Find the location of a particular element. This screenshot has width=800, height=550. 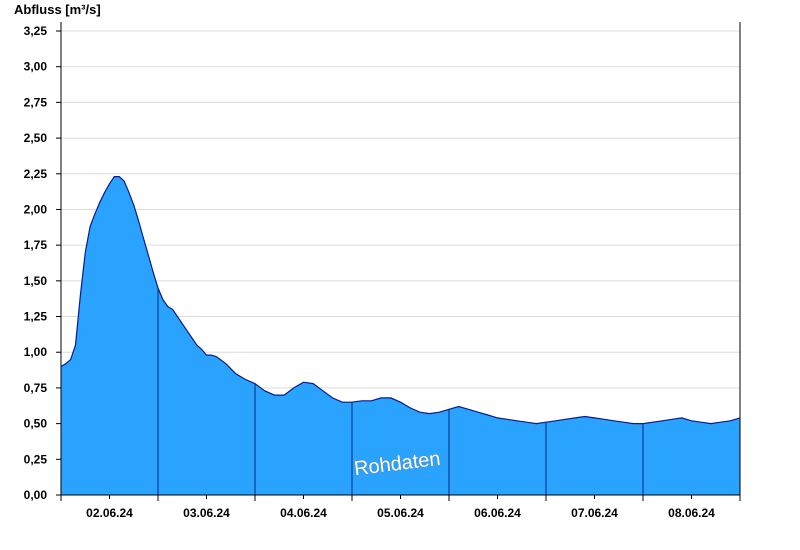

y-tick-label: 3,25 is located at coordinates (36, 31).